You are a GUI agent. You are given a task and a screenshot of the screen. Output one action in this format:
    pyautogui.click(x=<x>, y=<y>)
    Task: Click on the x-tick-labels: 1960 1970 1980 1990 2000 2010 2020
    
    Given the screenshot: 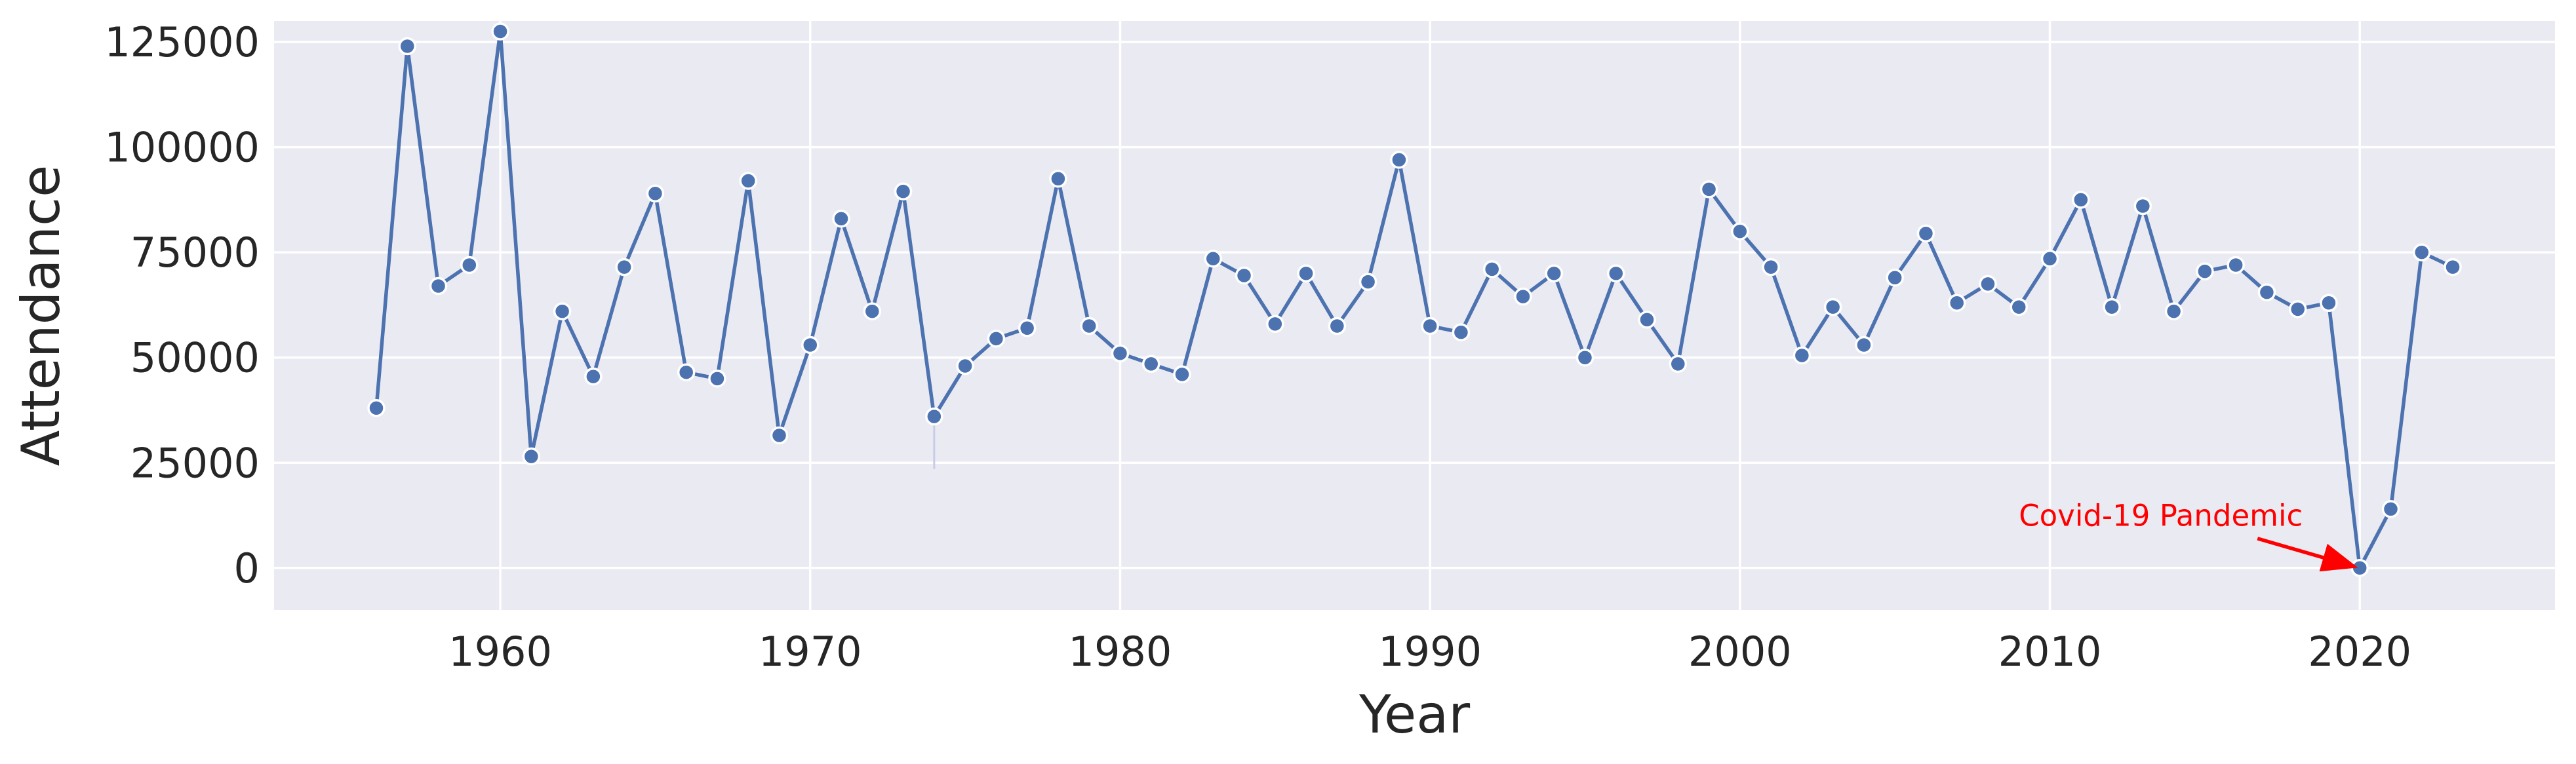 What is the action you would take?
    pyautogui.click(x=1429, y=652)
    